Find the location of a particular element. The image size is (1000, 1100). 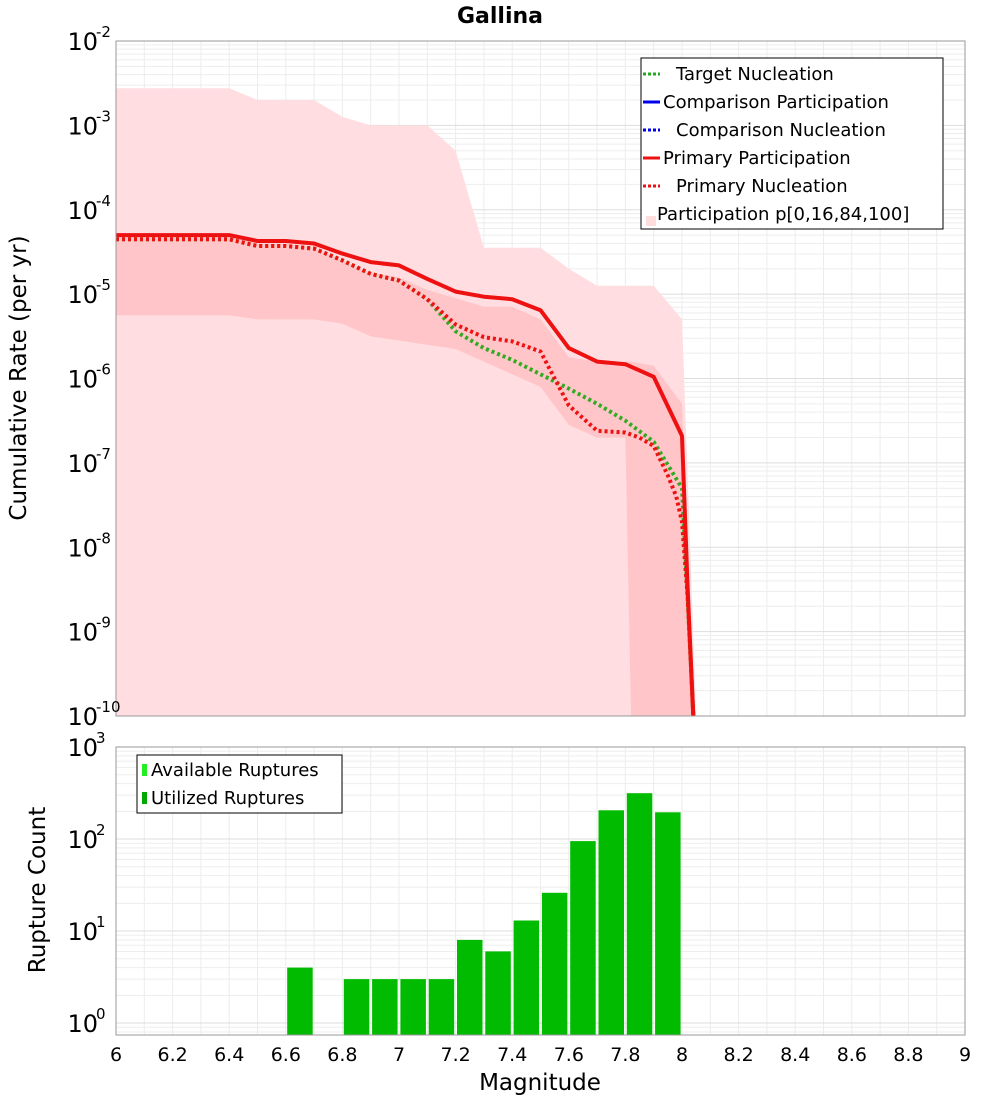

rupture-legend: Available Ruptures Utilized Ruptures is located at coordinates (239, 784).